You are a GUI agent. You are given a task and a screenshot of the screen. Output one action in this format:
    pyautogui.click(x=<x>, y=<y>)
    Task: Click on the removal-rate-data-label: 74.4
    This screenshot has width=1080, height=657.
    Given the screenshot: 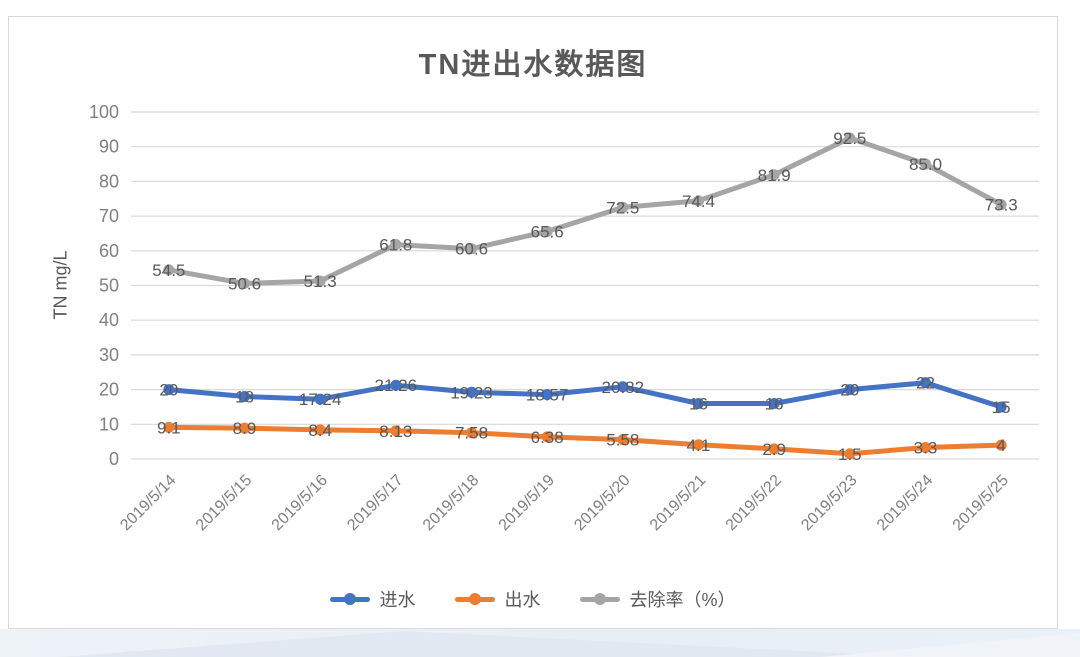 What is the action you would take?
    pyautogui.click(x=698, y=201)
    